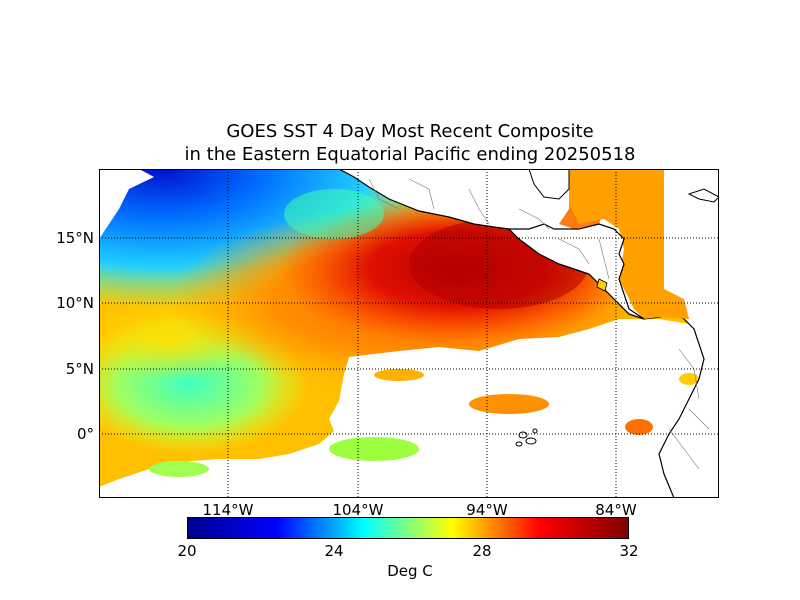  What do you see at coordinates (408, 528) in the screenshot?
I see `colorbar` at bounding box center [408, 528].